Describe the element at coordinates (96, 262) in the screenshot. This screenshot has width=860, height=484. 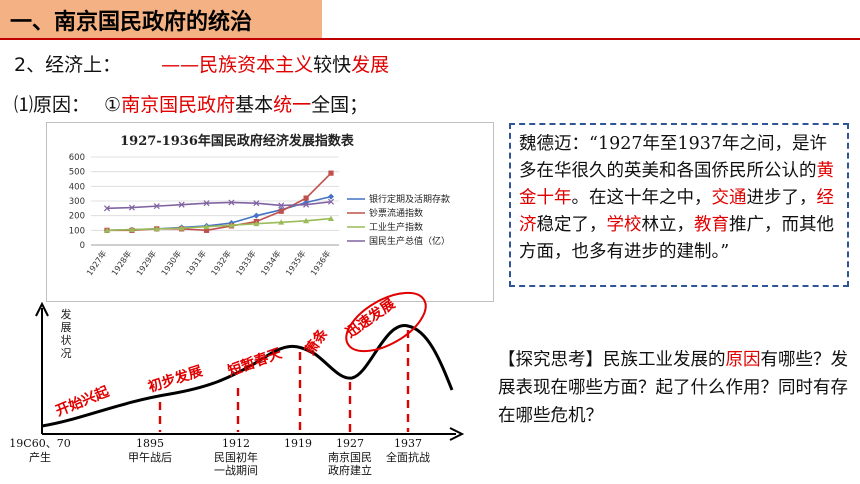
I see `index-x-tick-label: 1927年` at that location.